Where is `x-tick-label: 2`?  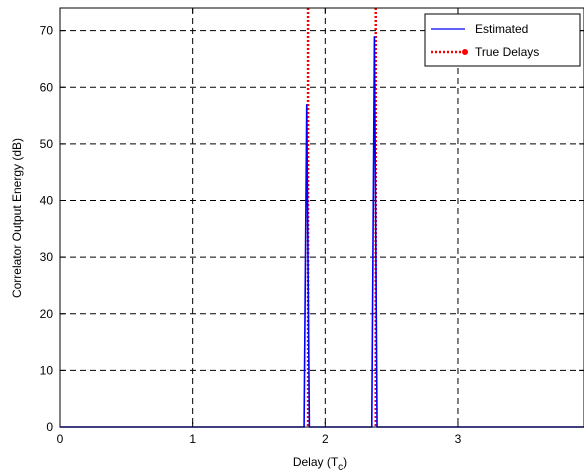 x-tick-label: 2 is located at coordinates (325, 439).